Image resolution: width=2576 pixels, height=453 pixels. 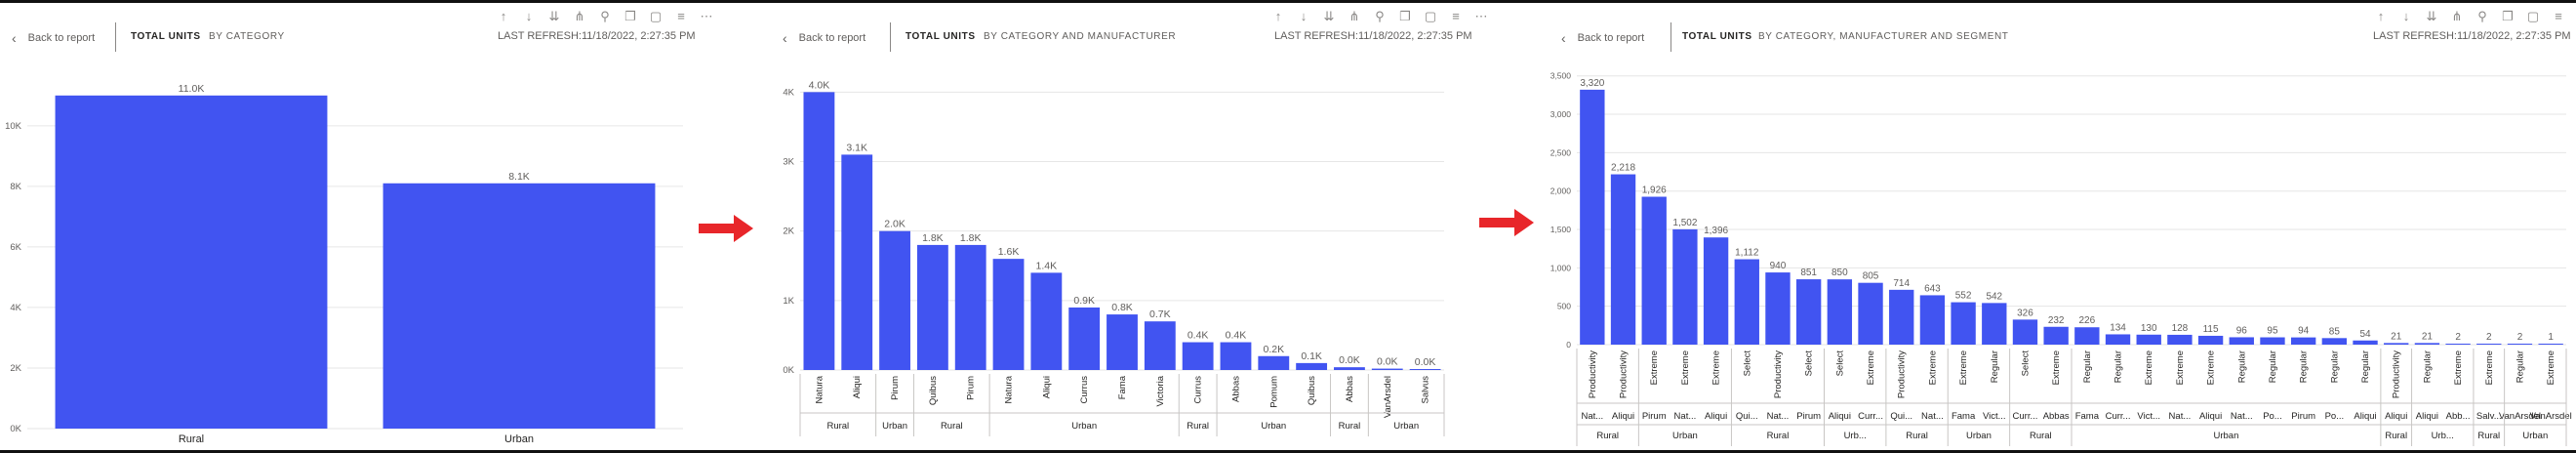 What do you see at coordinates (13, 126) in the screenshot?
I see `y-tick-label: 10K` at bounding box center [13, 126].